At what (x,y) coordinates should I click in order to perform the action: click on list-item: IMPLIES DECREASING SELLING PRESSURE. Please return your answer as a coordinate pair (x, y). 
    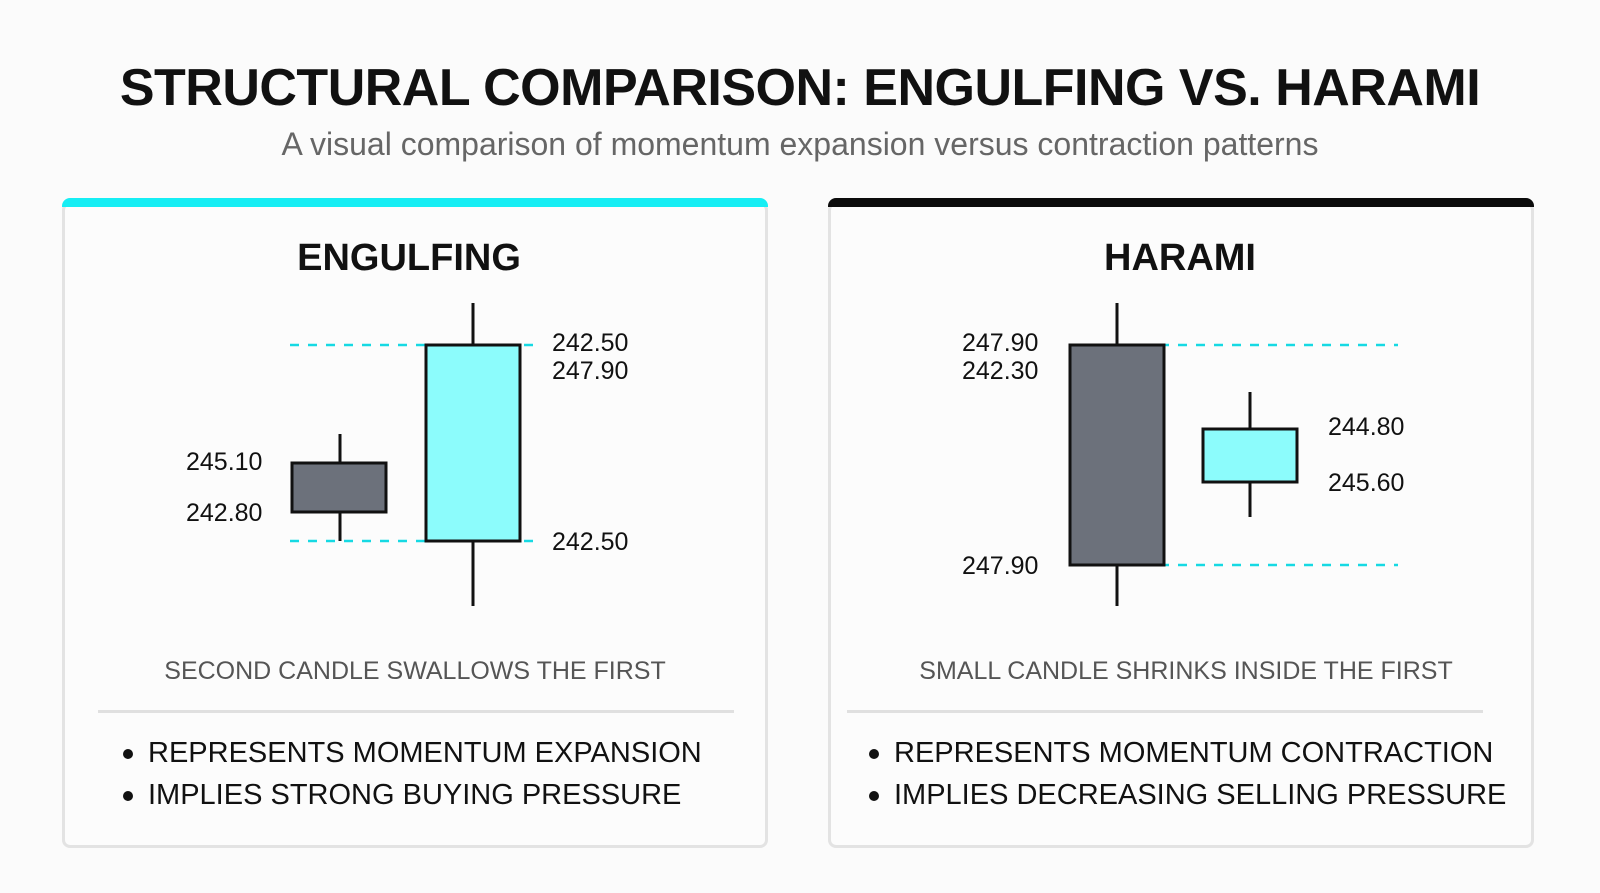
    Looking at the image, I should click on (1186, 795).